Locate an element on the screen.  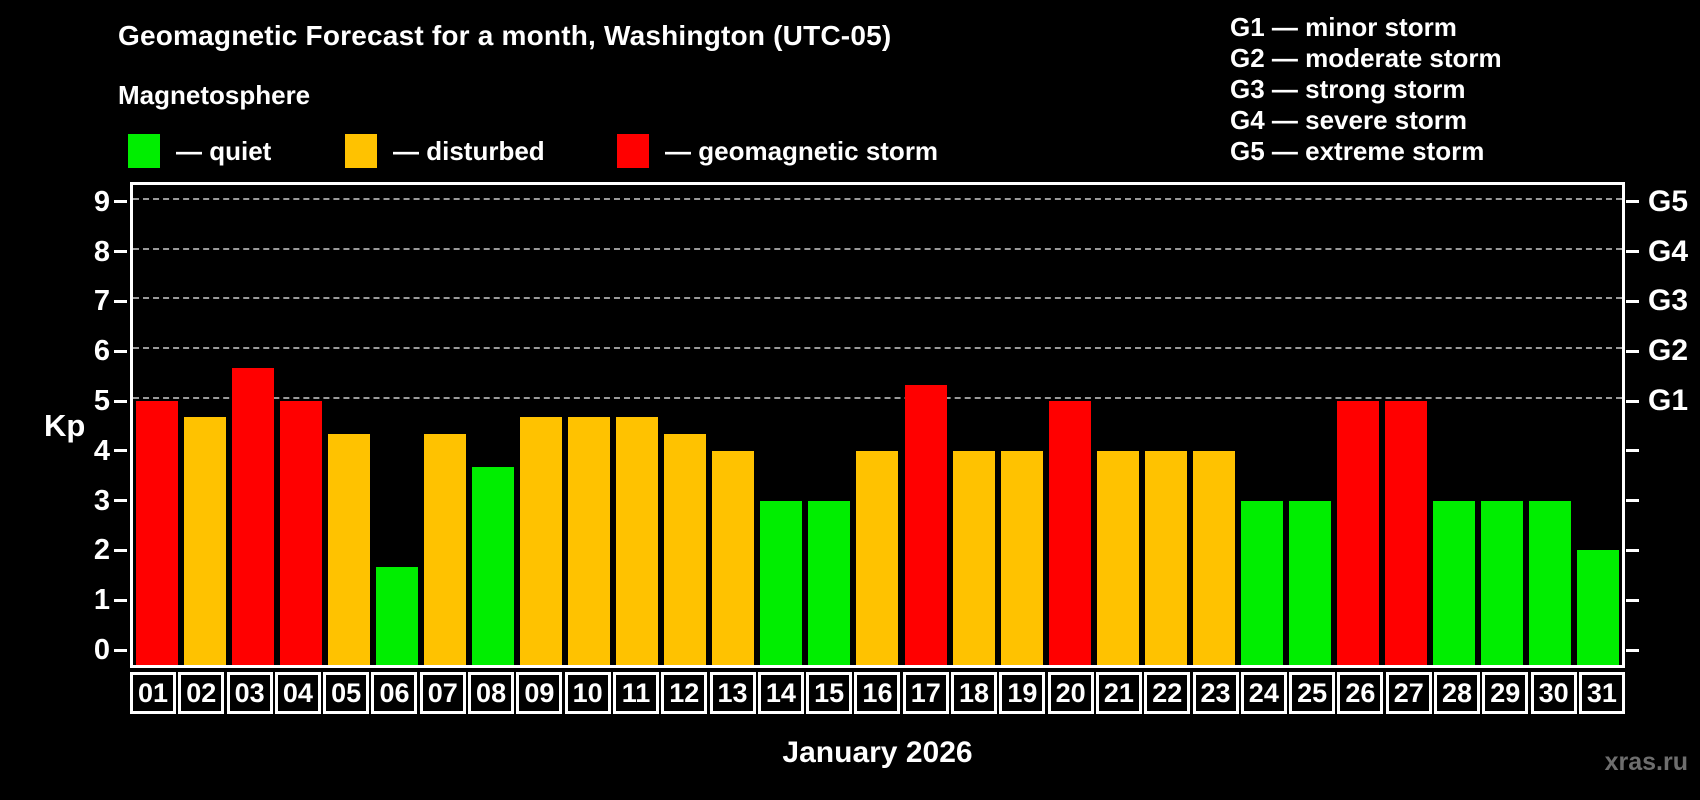
y-tick-label-4: 4 is located at coordinates (101, 450).